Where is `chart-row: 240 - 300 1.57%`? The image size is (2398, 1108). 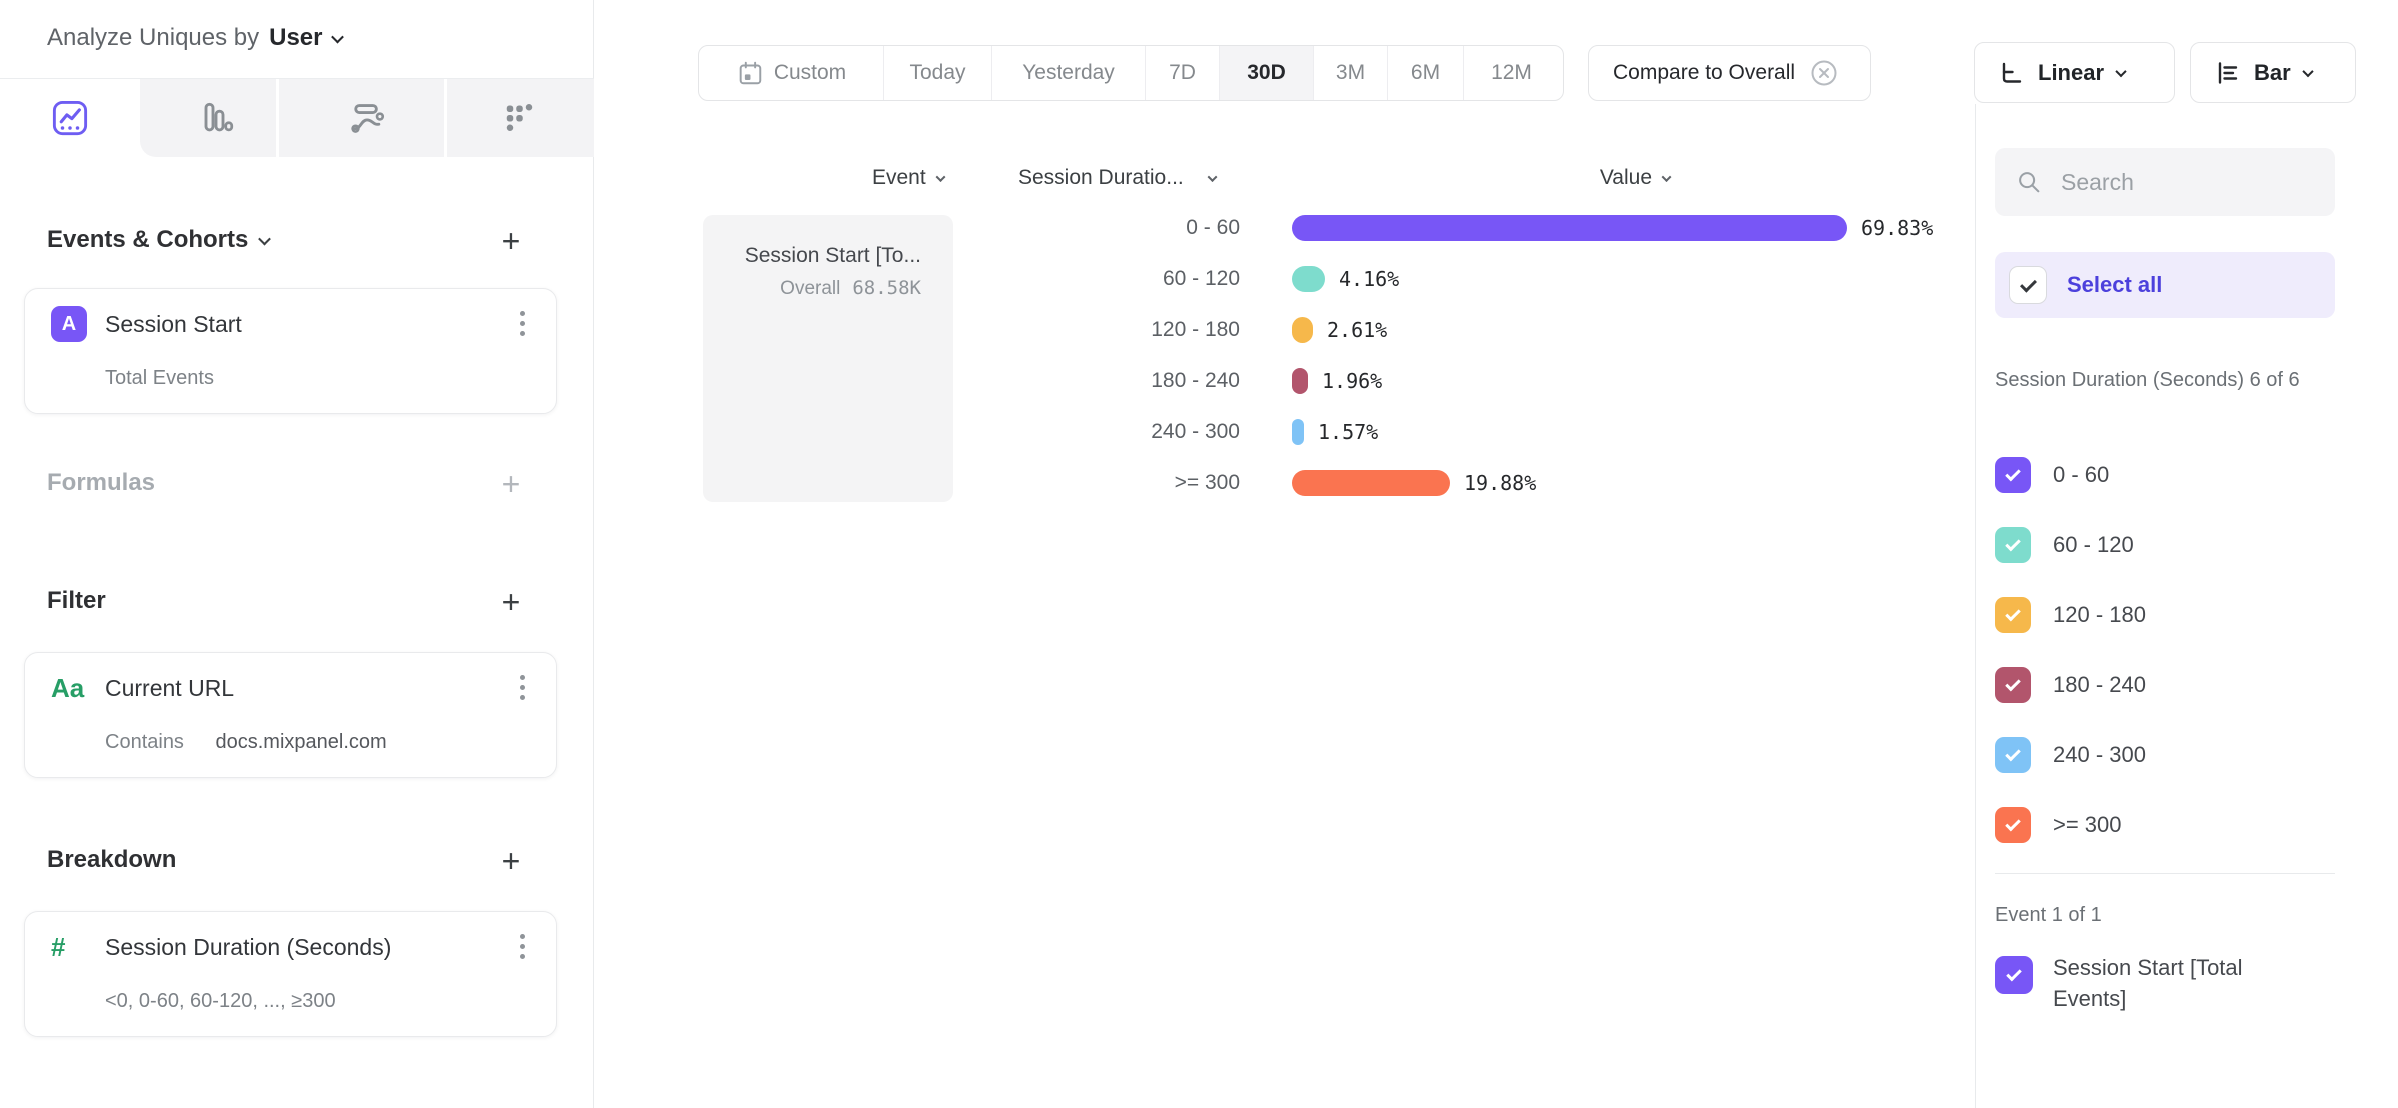
chart-row: 240 - 300 1.57% is located at coordinates (1474, 431).